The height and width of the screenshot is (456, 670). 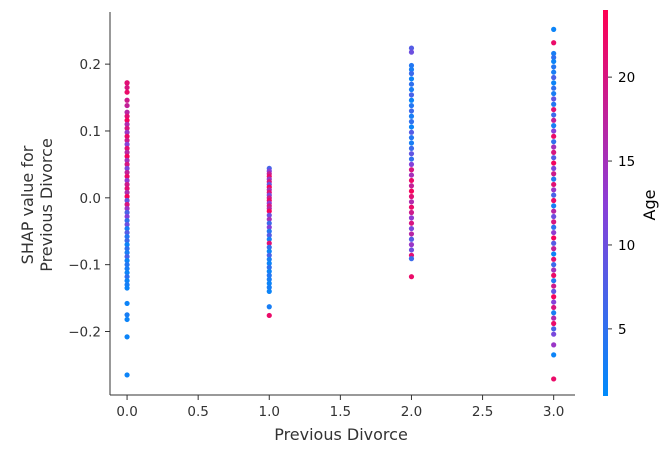 What do you see at coordinates (626, 246) in the screenshot?
I see `colorbar-tick-label: 10` at bounding box center [626, 246].